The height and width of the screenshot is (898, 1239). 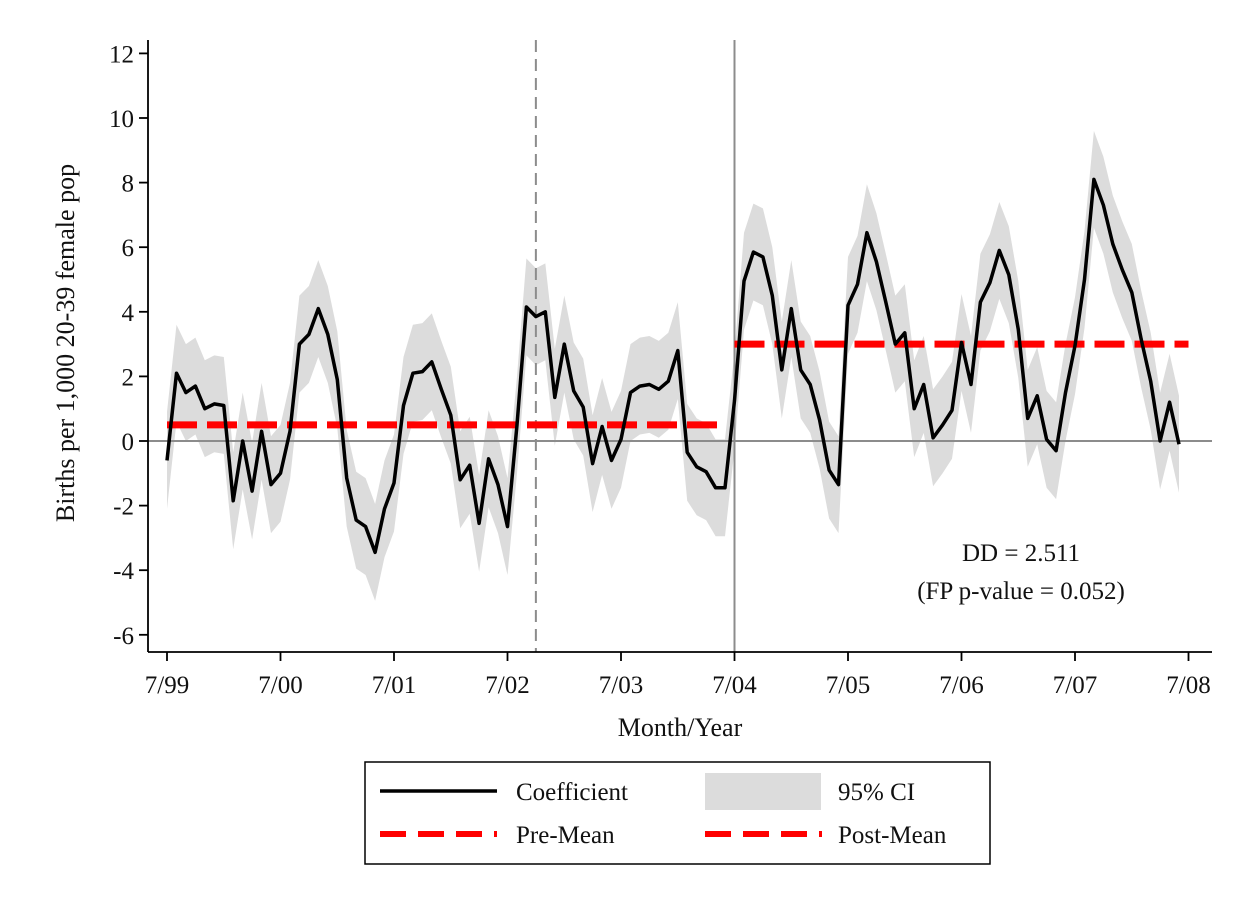 I want to click on legend-coefficient-label: Coefficient, so click(x=572, y=792).